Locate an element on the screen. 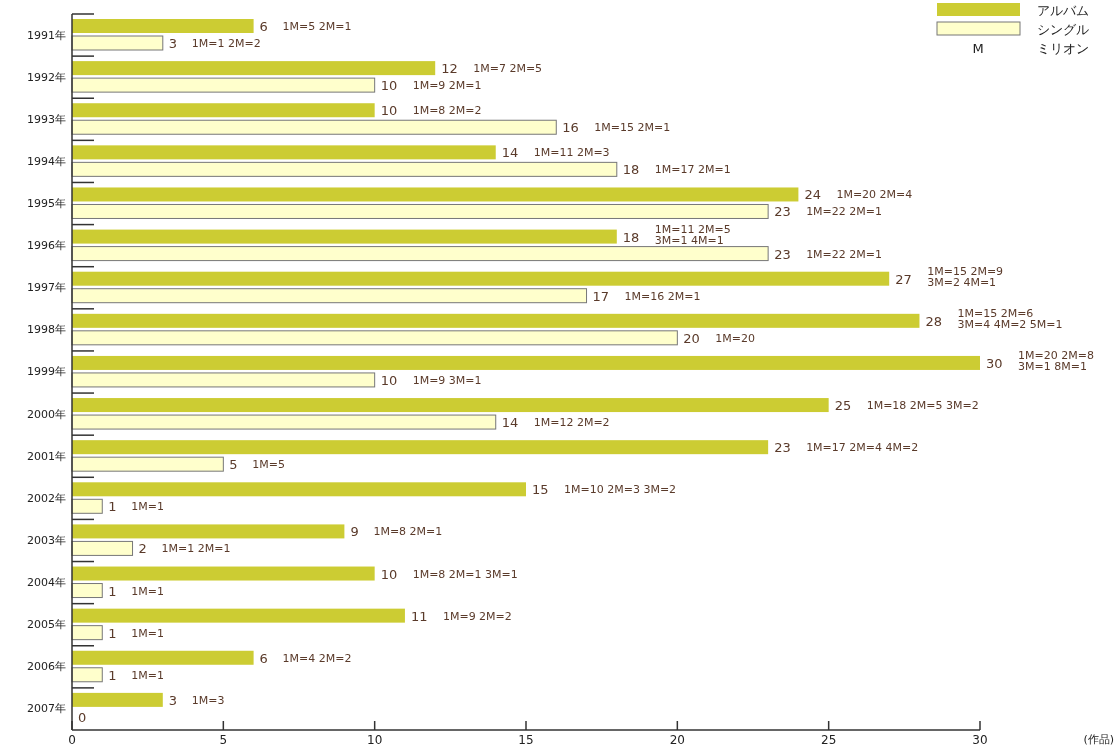  data-label: 12 1M=7 2M=5 is located at coordinates (492, 69).